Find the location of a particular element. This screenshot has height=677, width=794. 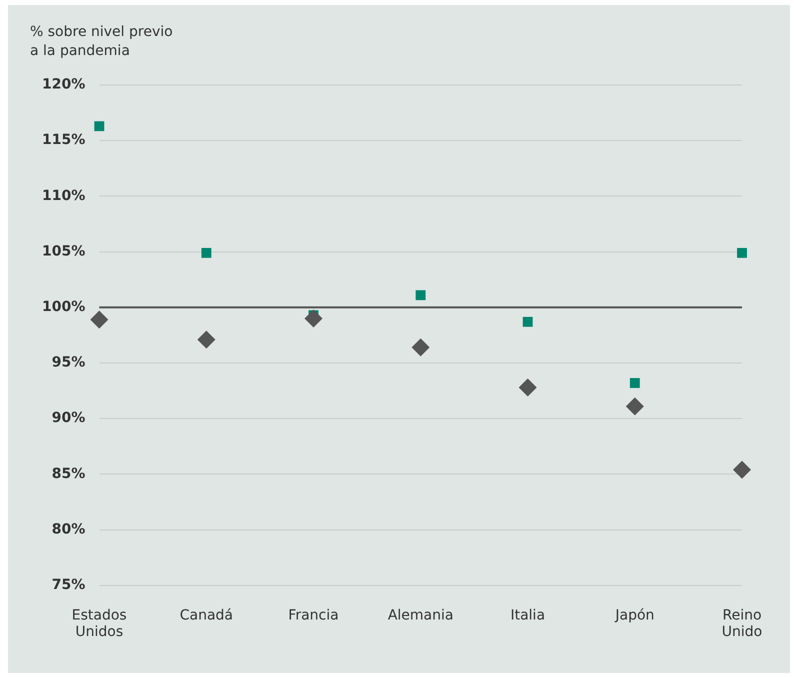

y-tick-label: 100% is located at coordinates (64, 307).